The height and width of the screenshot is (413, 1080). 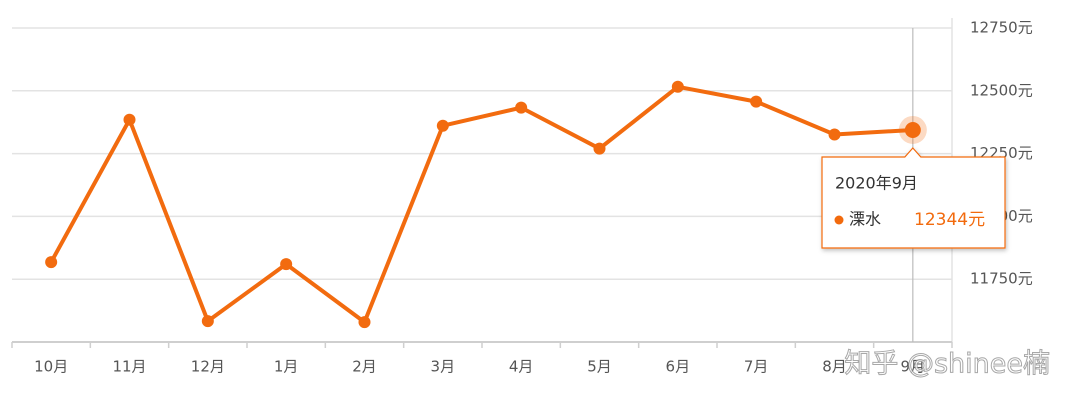 I want to click on x-tick-label: 7月, so click(x=756, y=367).